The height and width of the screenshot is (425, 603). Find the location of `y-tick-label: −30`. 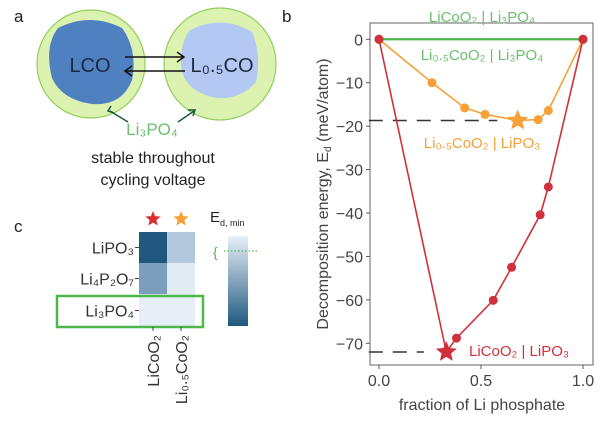

y-tick-label: −30 is located at coordinates (349, 171).